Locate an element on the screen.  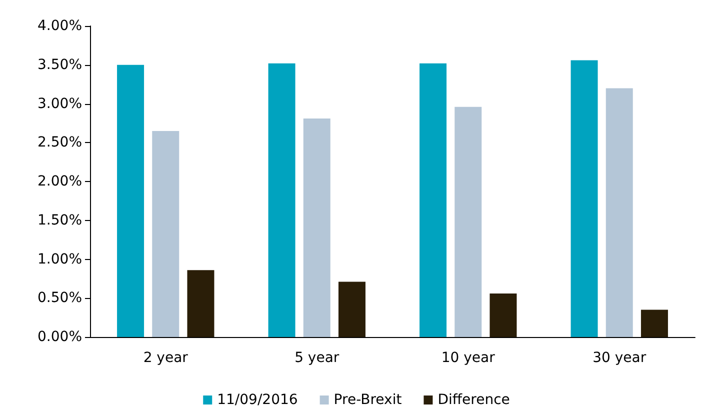
legend-label: 11/09/2016 is located at coordinates (257, 400).